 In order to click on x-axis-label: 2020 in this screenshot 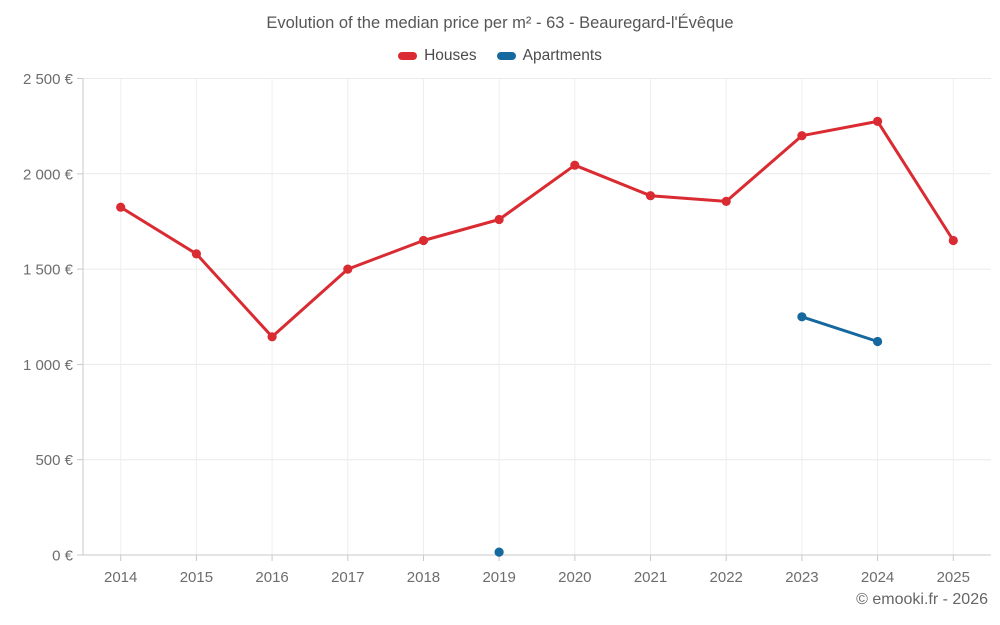, I will do `click(574, 577)`.